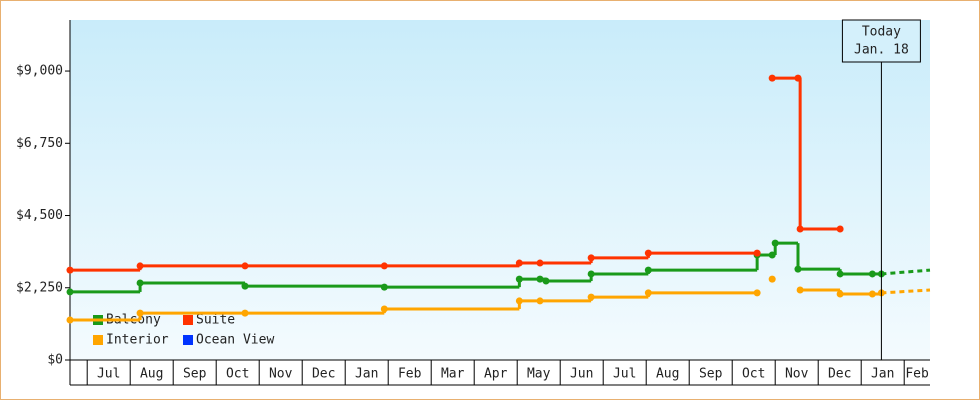 This screenshot has height=400, width=980. Describe the element at coordinates (215, 320) in the screenshot. I see `legend-label: Suite` at that location.